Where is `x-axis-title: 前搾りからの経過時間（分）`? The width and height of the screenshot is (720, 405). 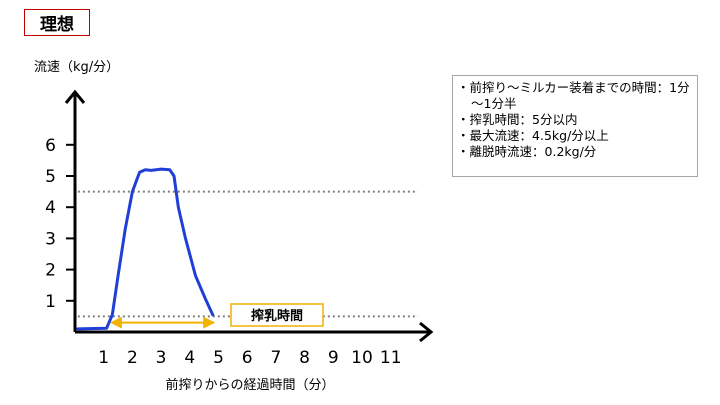 x-axis-title: 前搾りからの経過時間（分） is located at coordinates (249, 385).